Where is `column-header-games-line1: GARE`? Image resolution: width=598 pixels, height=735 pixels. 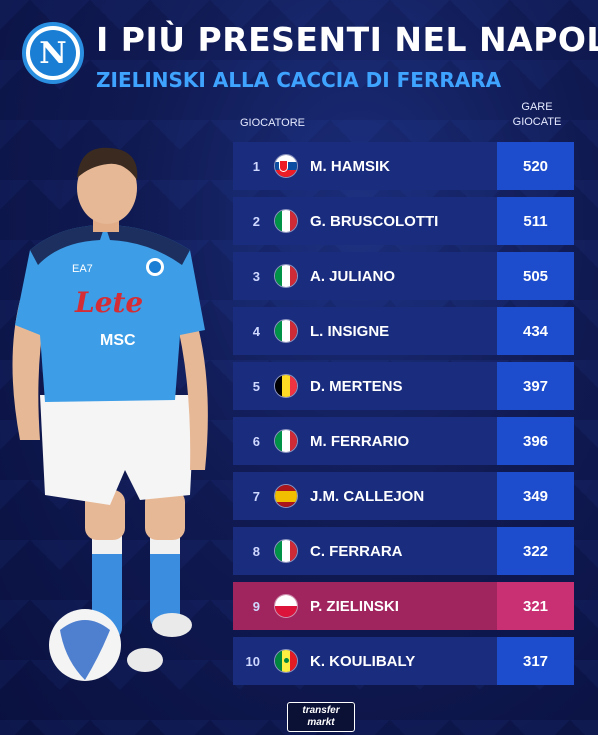 column-header-games-line1: GARE is located at coordinates (537, 107).